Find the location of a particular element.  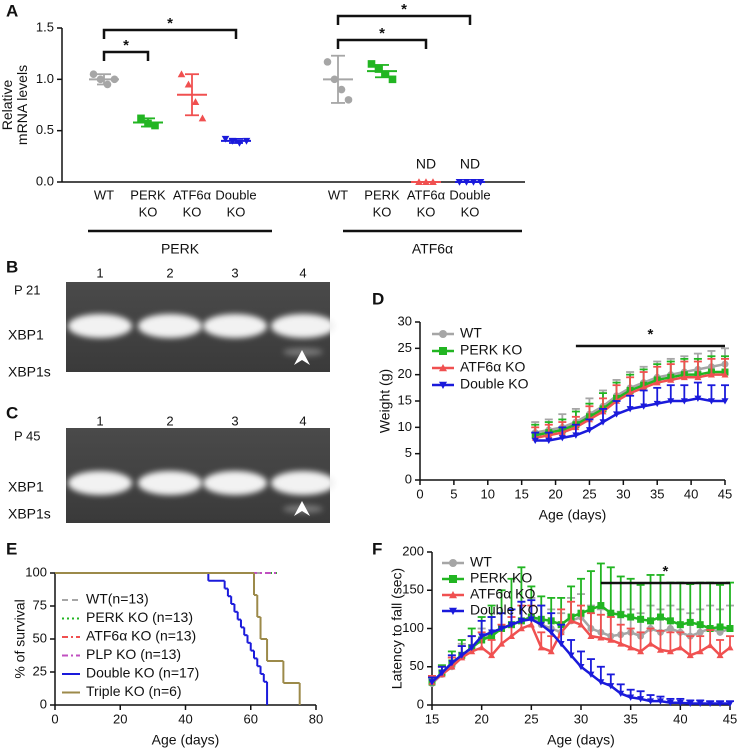

legend-label: WT is located at coordinates (481, 562).